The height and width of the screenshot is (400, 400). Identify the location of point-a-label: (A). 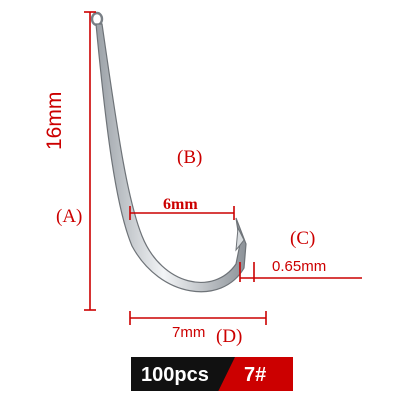
(69, 216).